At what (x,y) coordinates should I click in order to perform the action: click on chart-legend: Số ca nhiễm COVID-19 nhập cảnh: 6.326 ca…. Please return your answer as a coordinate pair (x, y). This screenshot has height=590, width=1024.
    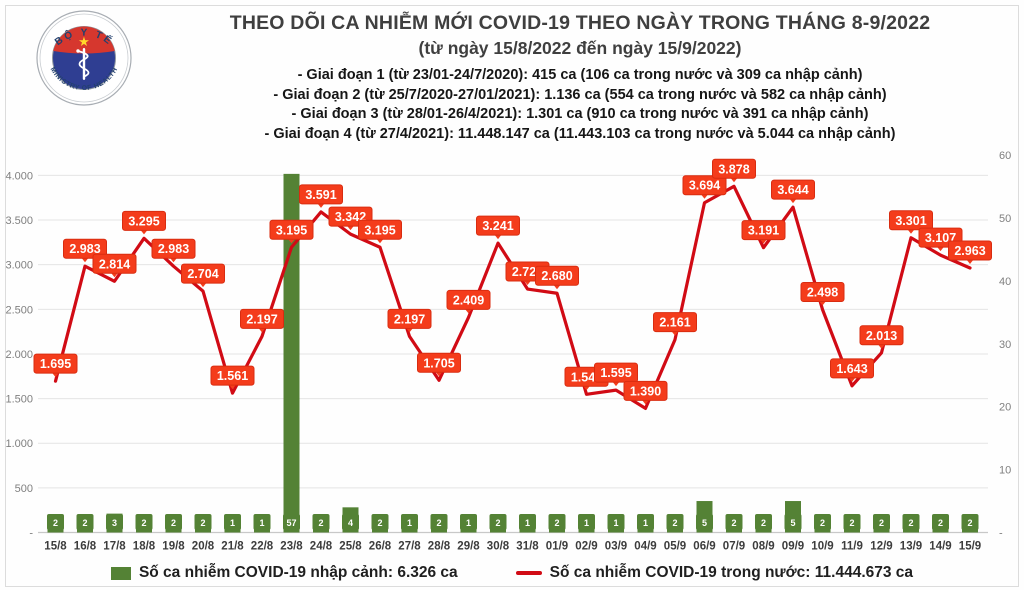
    Looking at the image, I should click on (512, 573).